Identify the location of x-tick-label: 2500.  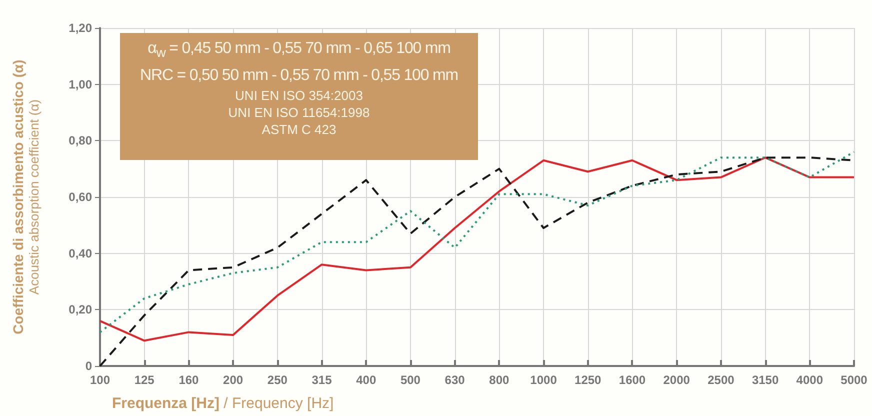
(721, 380).